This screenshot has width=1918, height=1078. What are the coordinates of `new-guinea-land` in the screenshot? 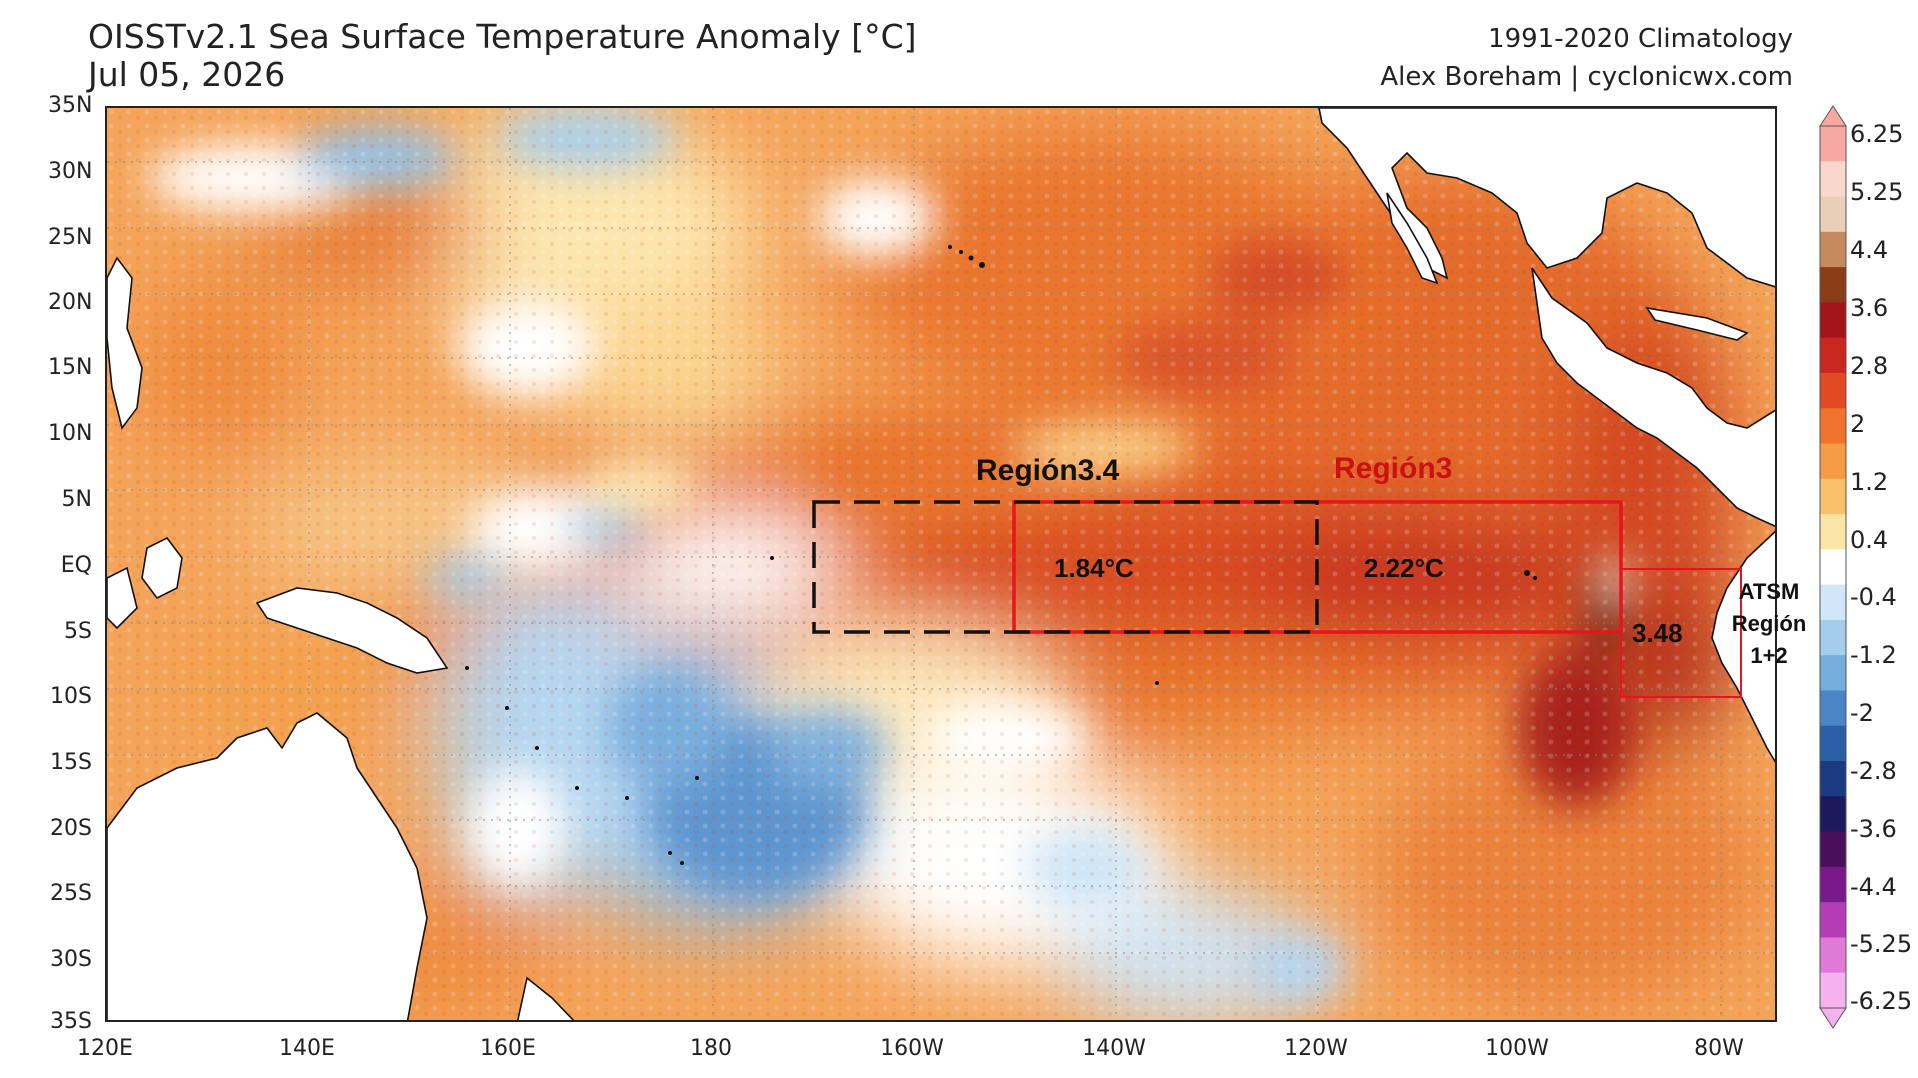 It's located at (352, 630).